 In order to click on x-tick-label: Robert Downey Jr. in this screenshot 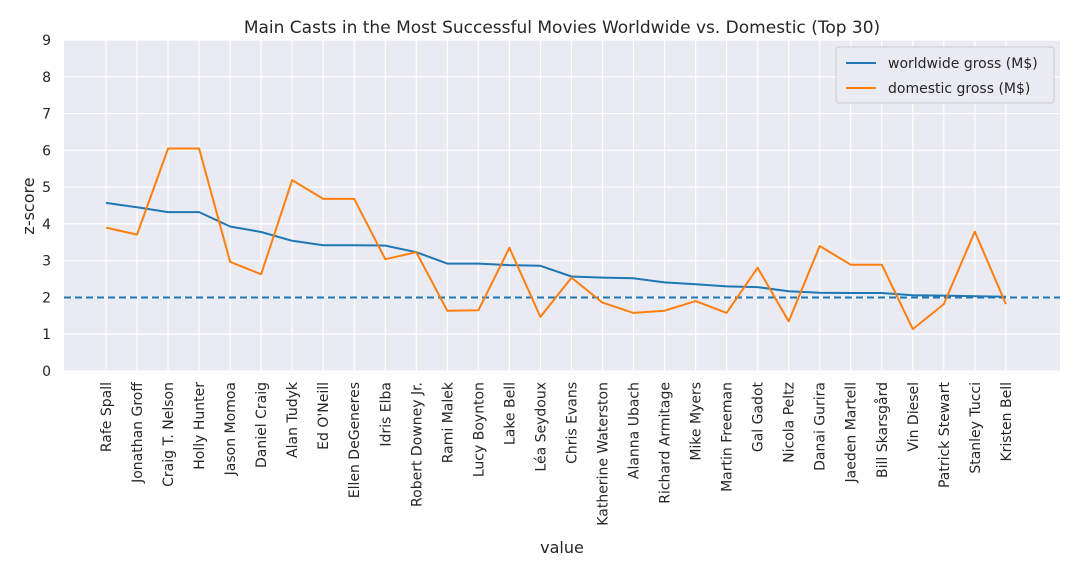, I will do `click(417, 444)`.